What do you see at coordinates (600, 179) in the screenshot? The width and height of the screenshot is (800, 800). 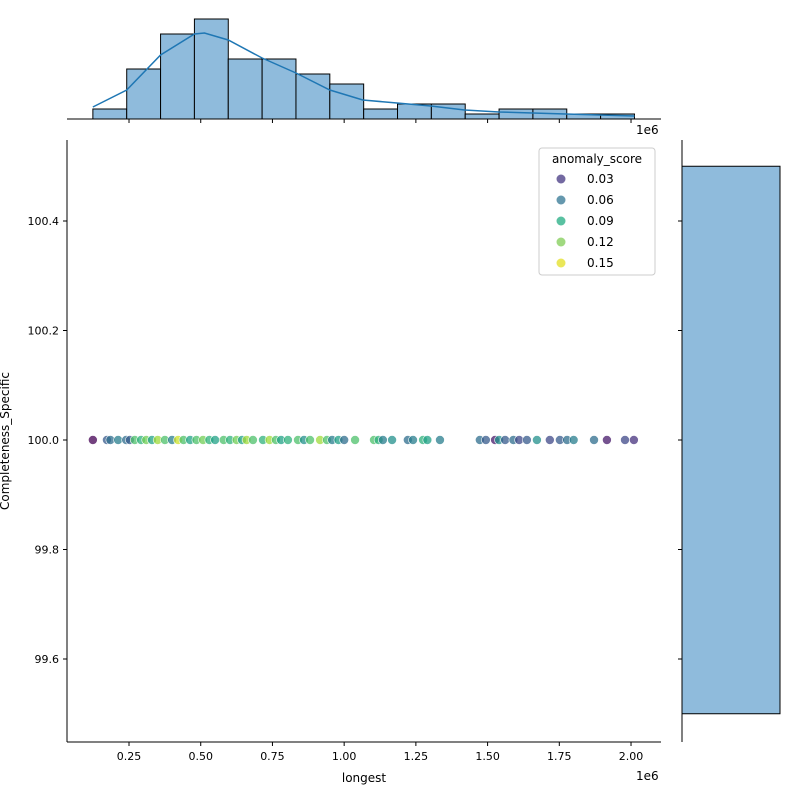 I see `legend-label: 0.03` at bounding box center [600, 179].